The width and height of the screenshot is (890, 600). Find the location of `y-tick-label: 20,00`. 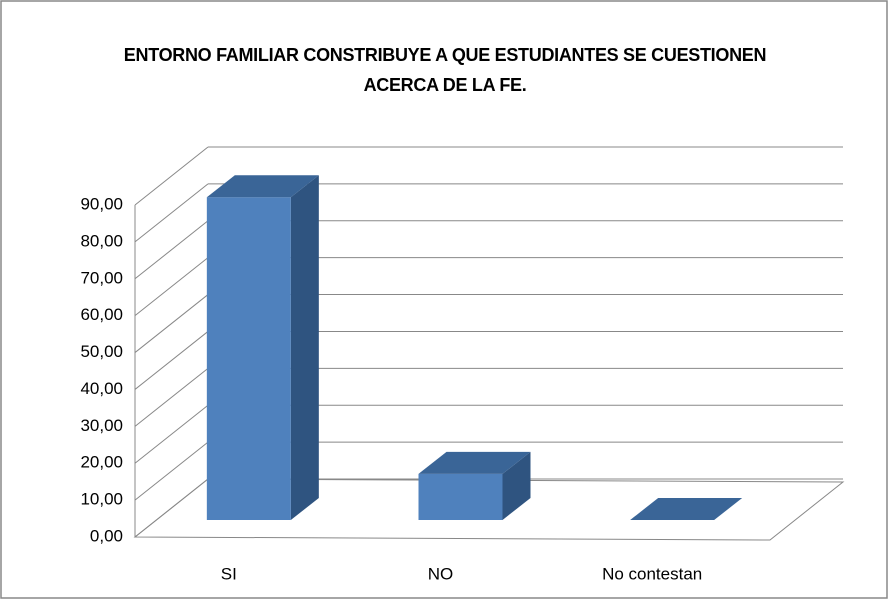

y-tick-label: 20,00 is located at coordinates (101, 462).